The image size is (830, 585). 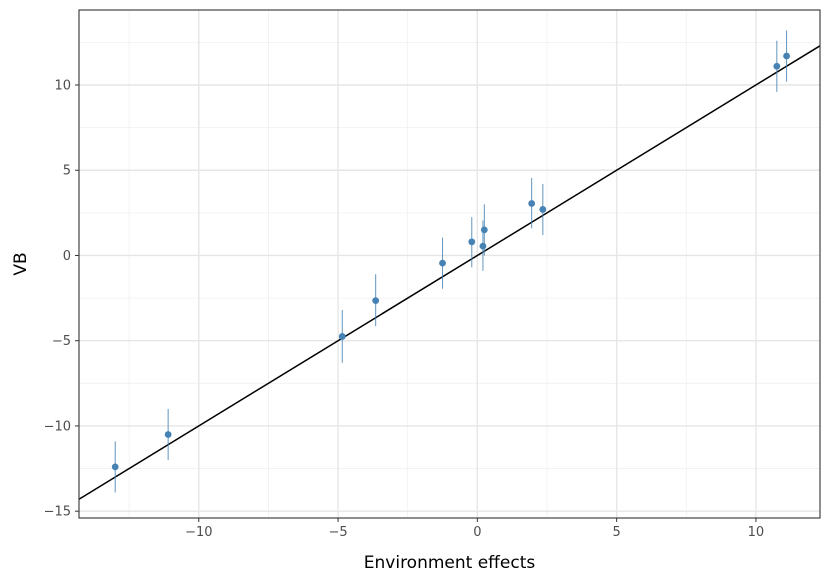 I want to click on x-axis-title: Environment effects, so click(x=450, y=563).